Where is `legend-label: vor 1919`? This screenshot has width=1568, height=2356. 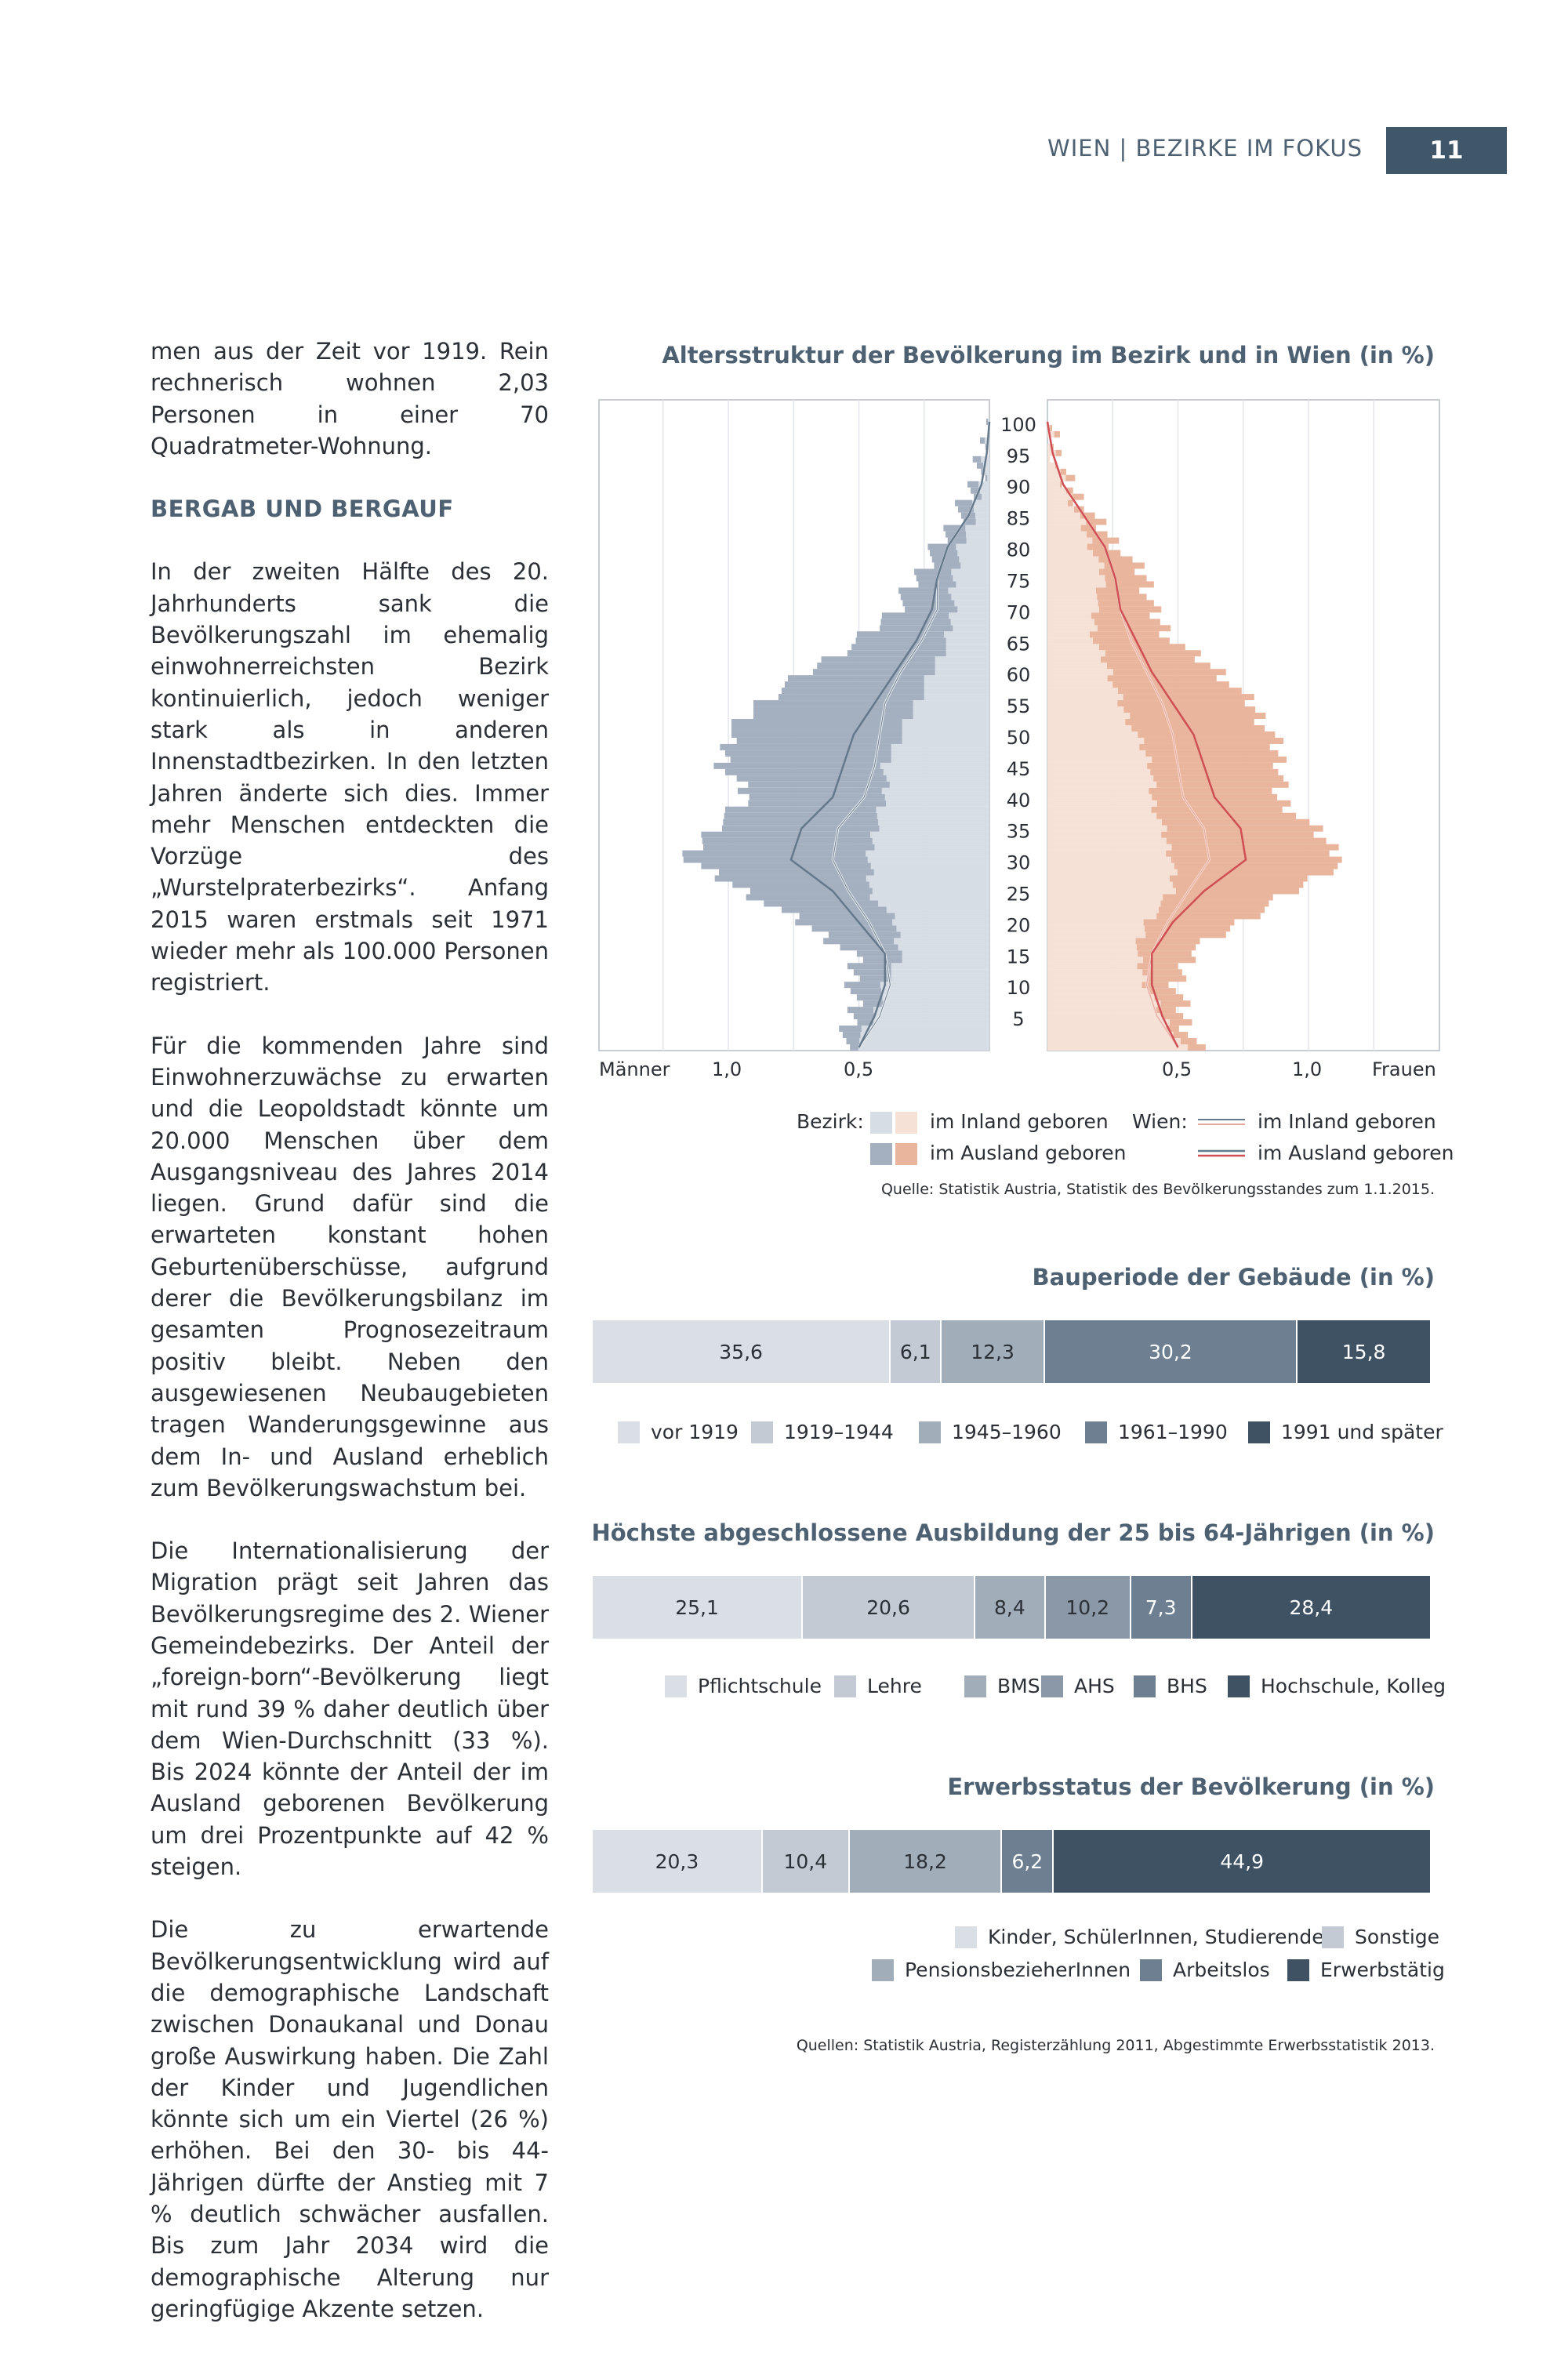 legend-label: vor 1919 is located at coordinates (695, 1432).